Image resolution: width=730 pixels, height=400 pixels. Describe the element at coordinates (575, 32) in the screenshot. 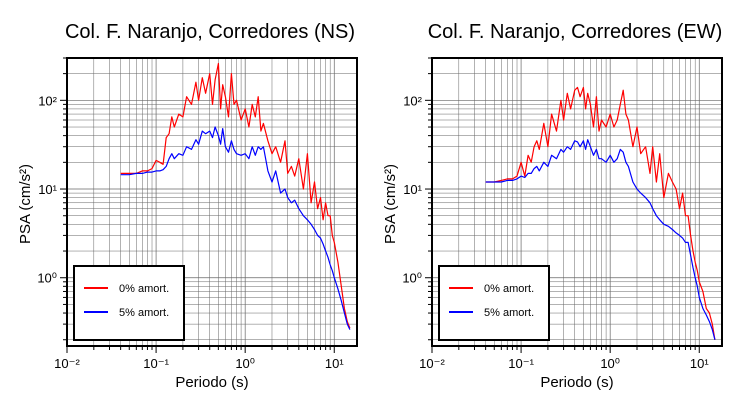

I see `chart-title: Col. F. Naranjo, Corredores (EW)` at that location.